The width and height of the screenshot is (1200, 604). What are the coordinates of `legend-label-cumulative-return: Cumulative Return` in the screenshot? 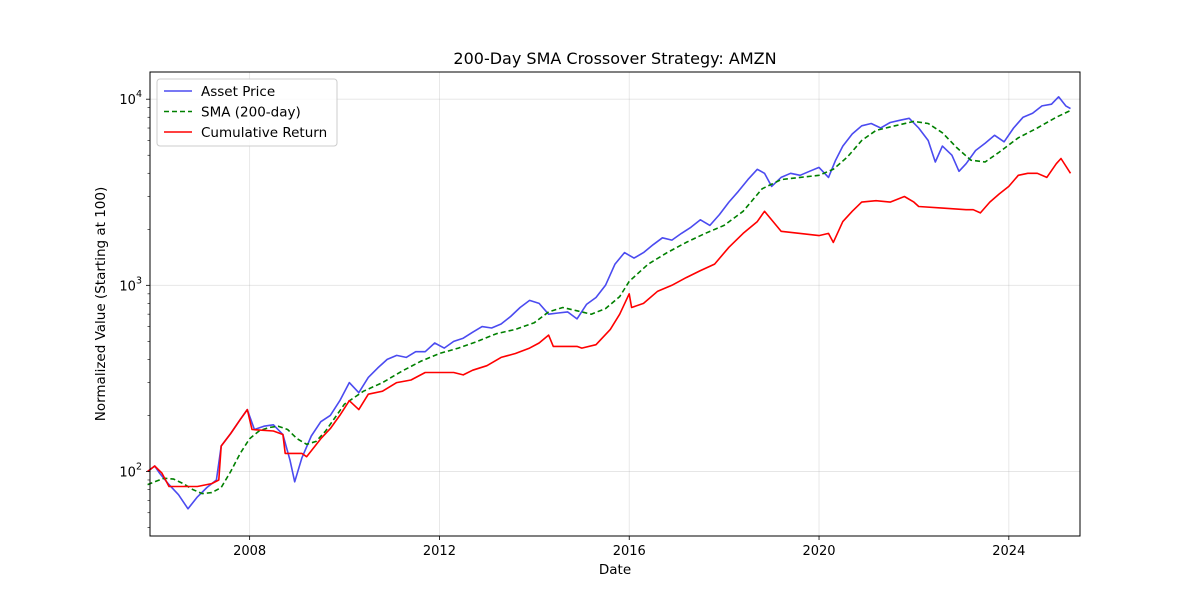 It's located at (264, 133).